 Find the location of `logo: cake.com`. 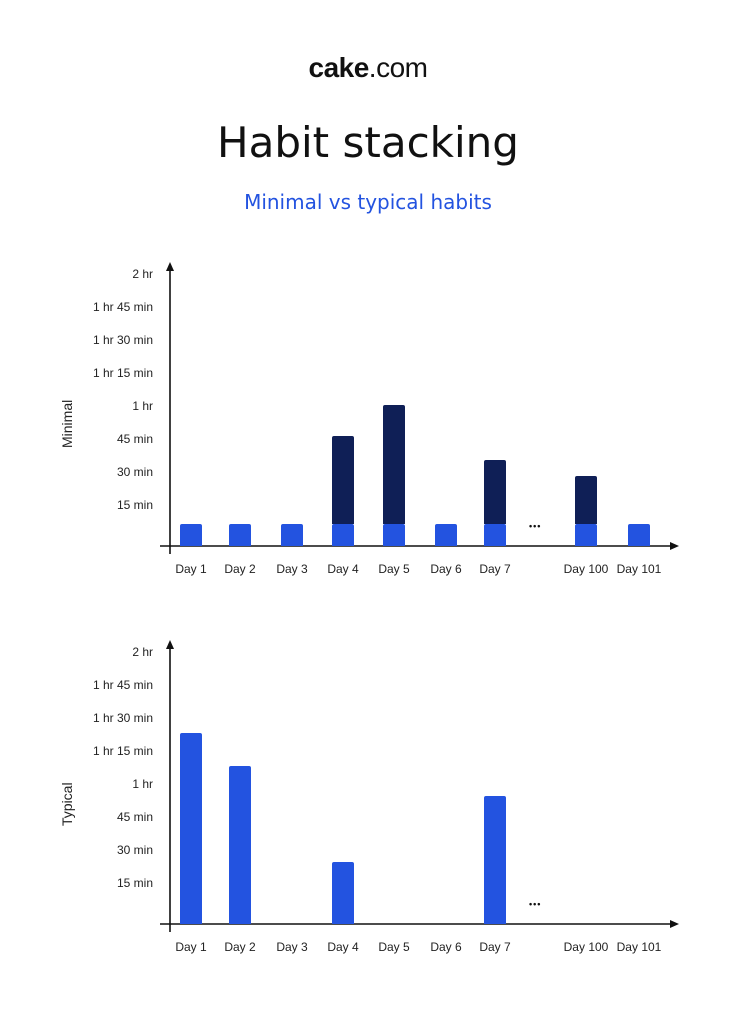

logo: cake.com is located at coordinates (368, 68).